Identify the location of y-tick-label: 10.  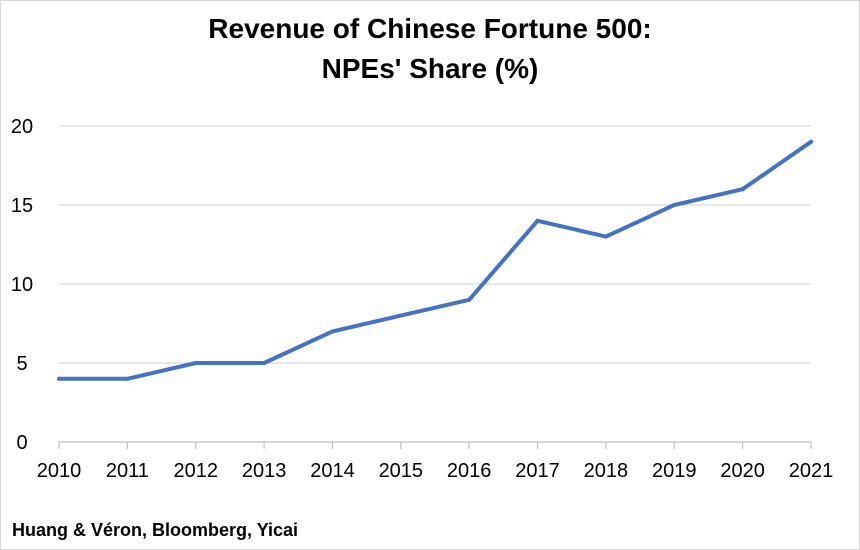
(22, 285).